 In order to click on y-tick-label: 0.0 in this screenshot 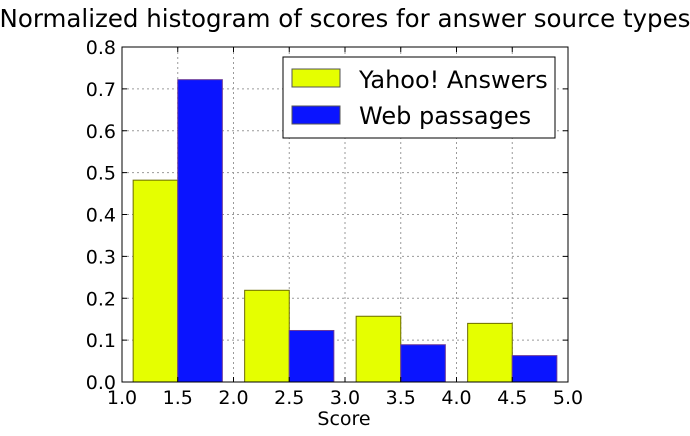, I will do `click(101, 383)`.